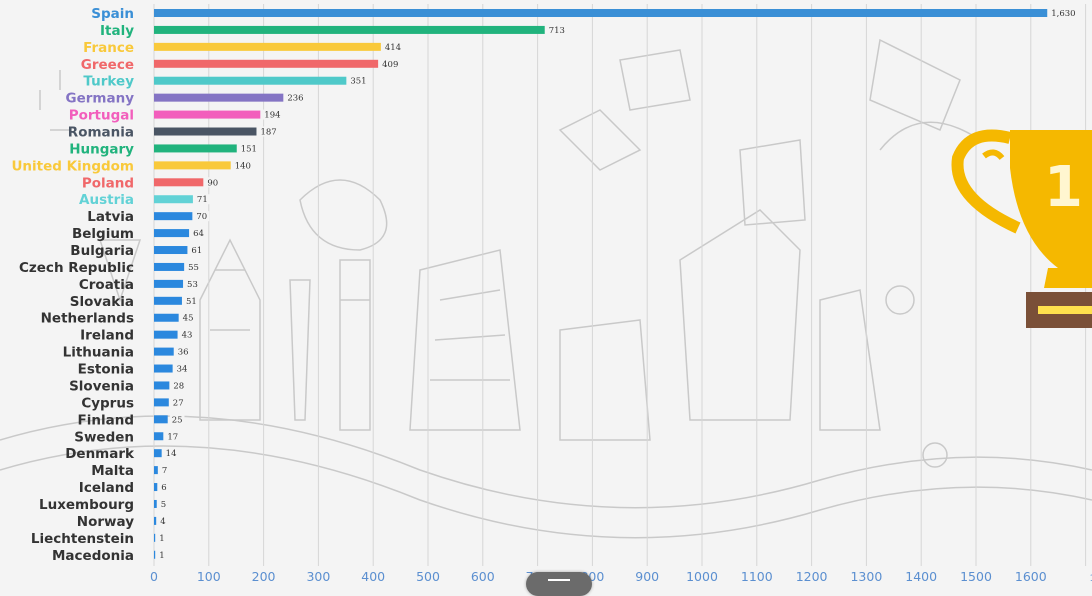 This screenshot has height=596, width=1092. Describe the element at coordinates (1063, 187) in the screenshot. I see `trophy-rank: 1` at that location.